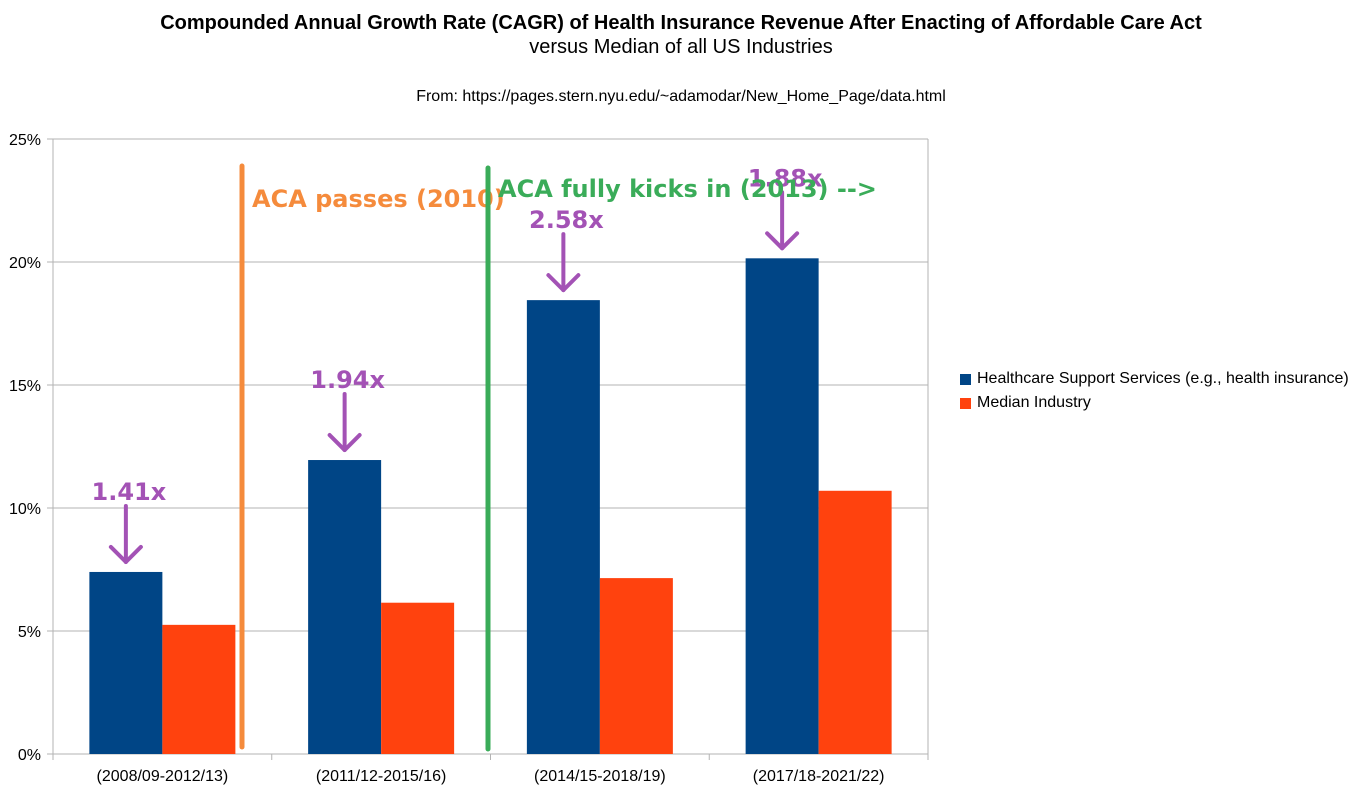  I want to click on legend-swatch-healthcare, so click(965, 379).